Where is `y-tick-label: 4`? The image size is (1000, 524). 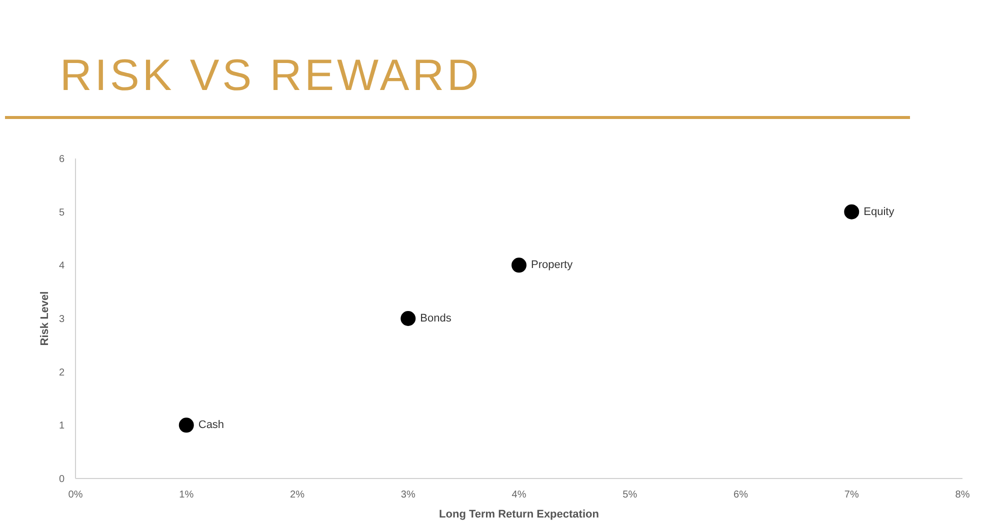 y-tick-label: 4 is located at coordinates (61, 266).